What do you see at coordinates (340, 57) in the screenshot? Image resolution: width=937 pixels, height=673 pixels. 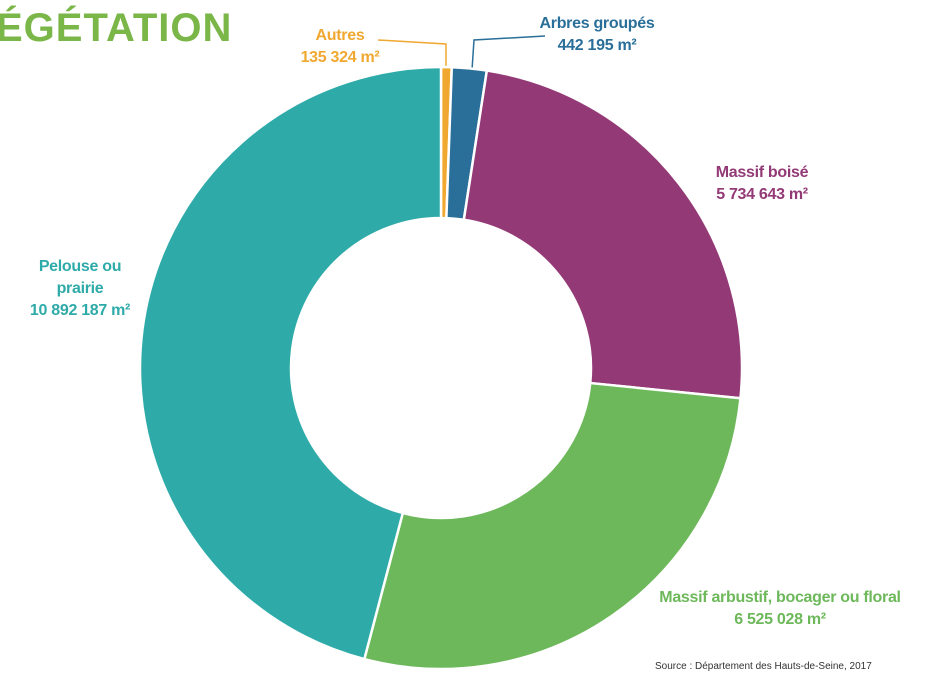 I see `value-label: 135 324 m²` at bounding box center [340, 57].